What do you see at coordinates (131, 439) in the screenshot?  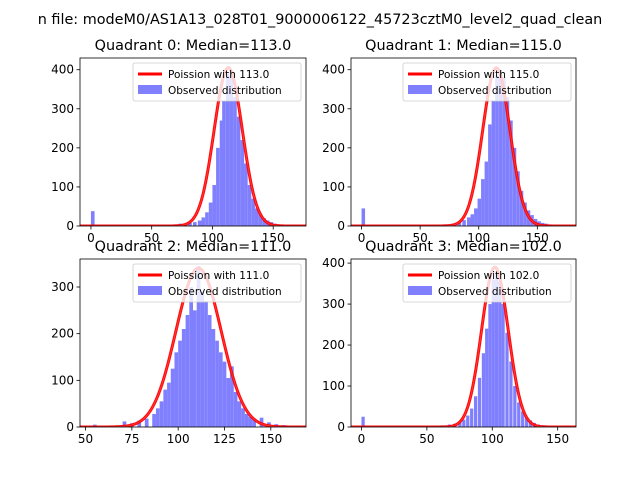 I see `x-tick-label: 75` at bounding box center [131, 439].